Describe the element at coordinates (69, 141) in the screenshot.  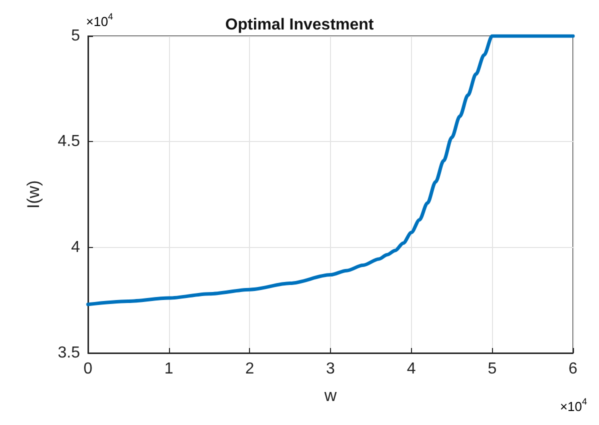
I see `y-tick-label: 4.5` at that location.